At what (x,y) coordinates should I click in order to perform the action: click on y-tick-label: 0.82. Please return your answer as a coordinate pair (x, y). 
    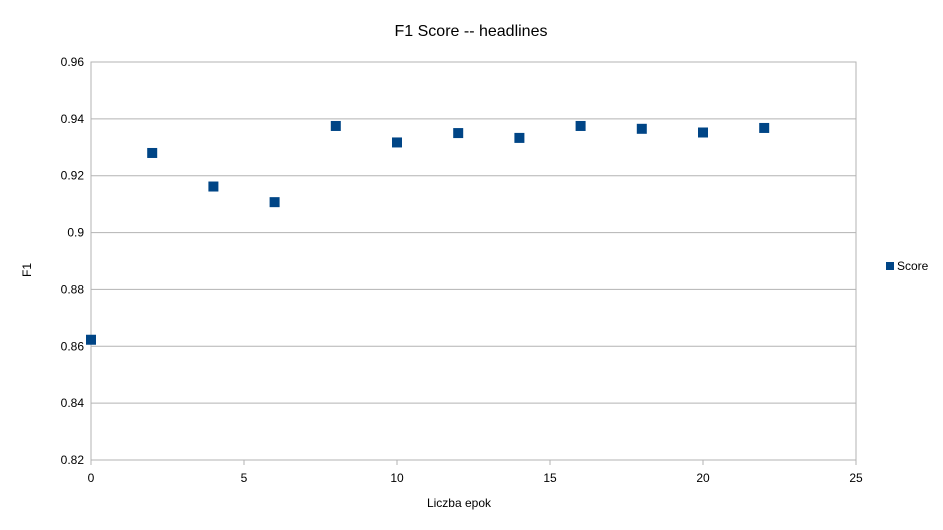
    Looking at the image, I should click on (73, 460).